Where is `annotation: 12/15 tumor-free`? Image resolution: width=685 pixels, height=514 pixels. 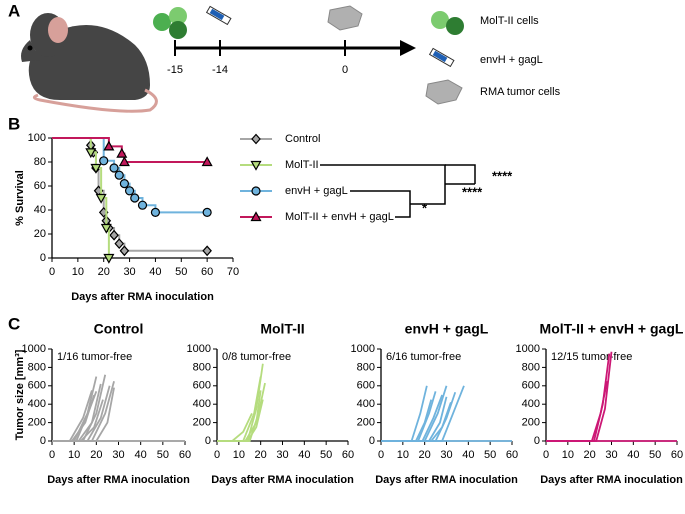 annotation: 12/15 tumor-free is located at coordinates (591, 357).